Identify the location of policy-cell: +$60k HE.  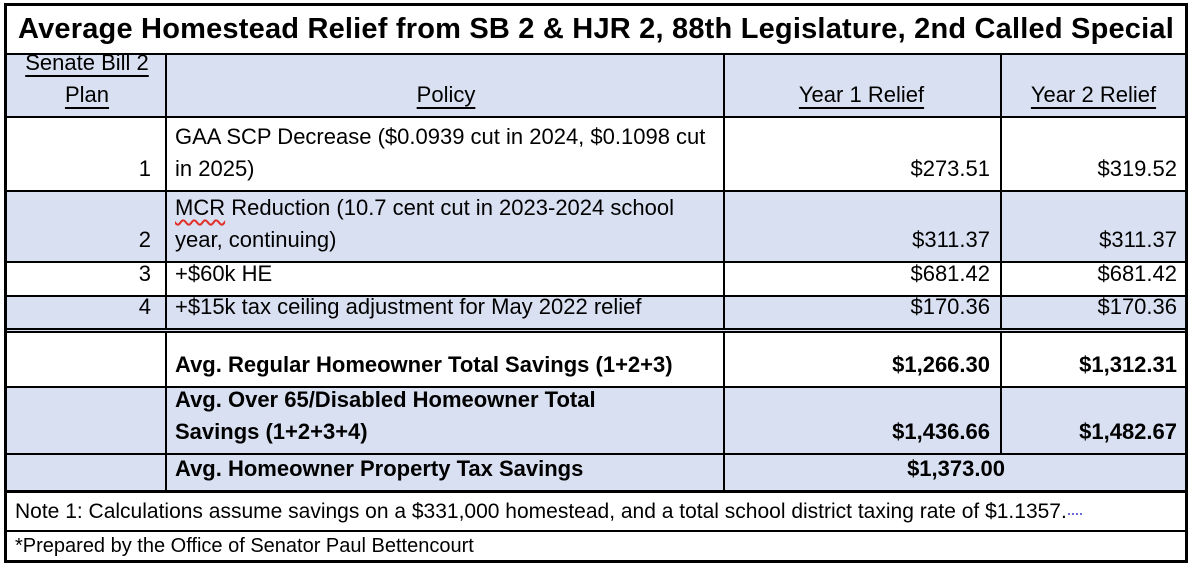
(446, 278).